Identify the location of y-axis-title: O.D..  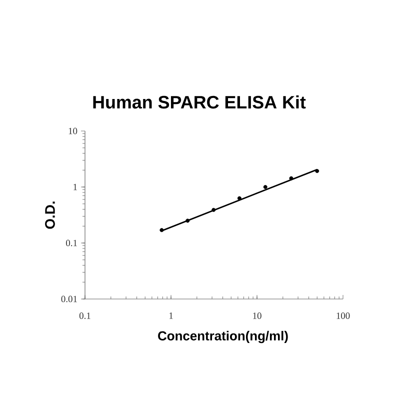
(50, 215).